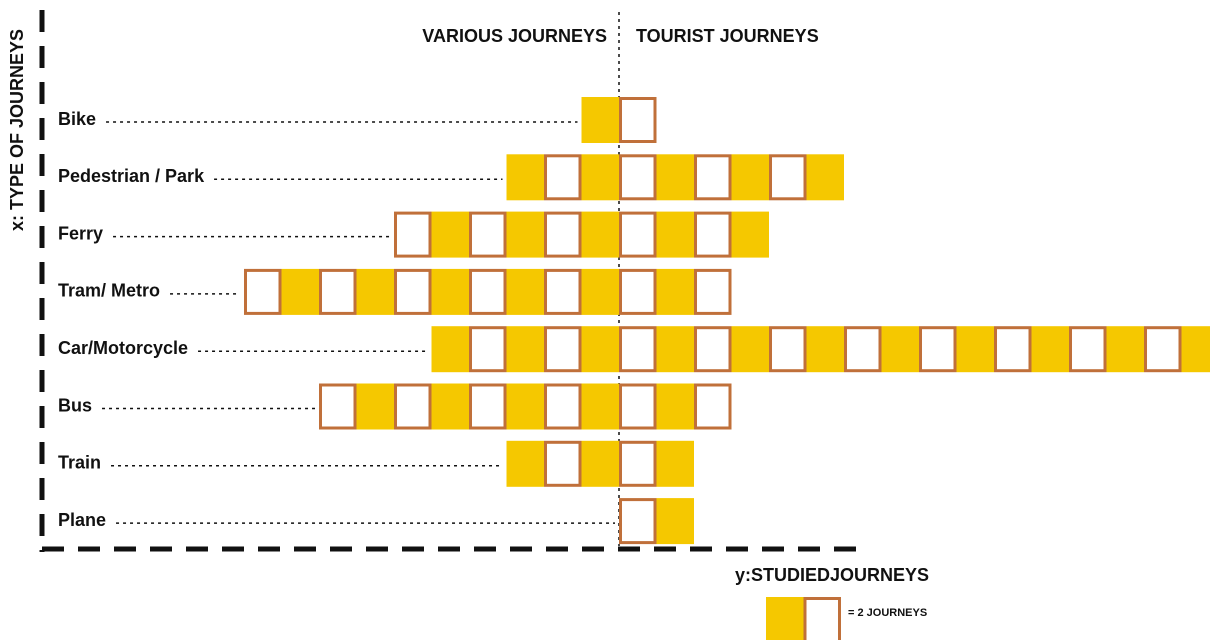 This screenshot has width=1210, height=640. I want to click on category-label: Train, so click(79, 463).